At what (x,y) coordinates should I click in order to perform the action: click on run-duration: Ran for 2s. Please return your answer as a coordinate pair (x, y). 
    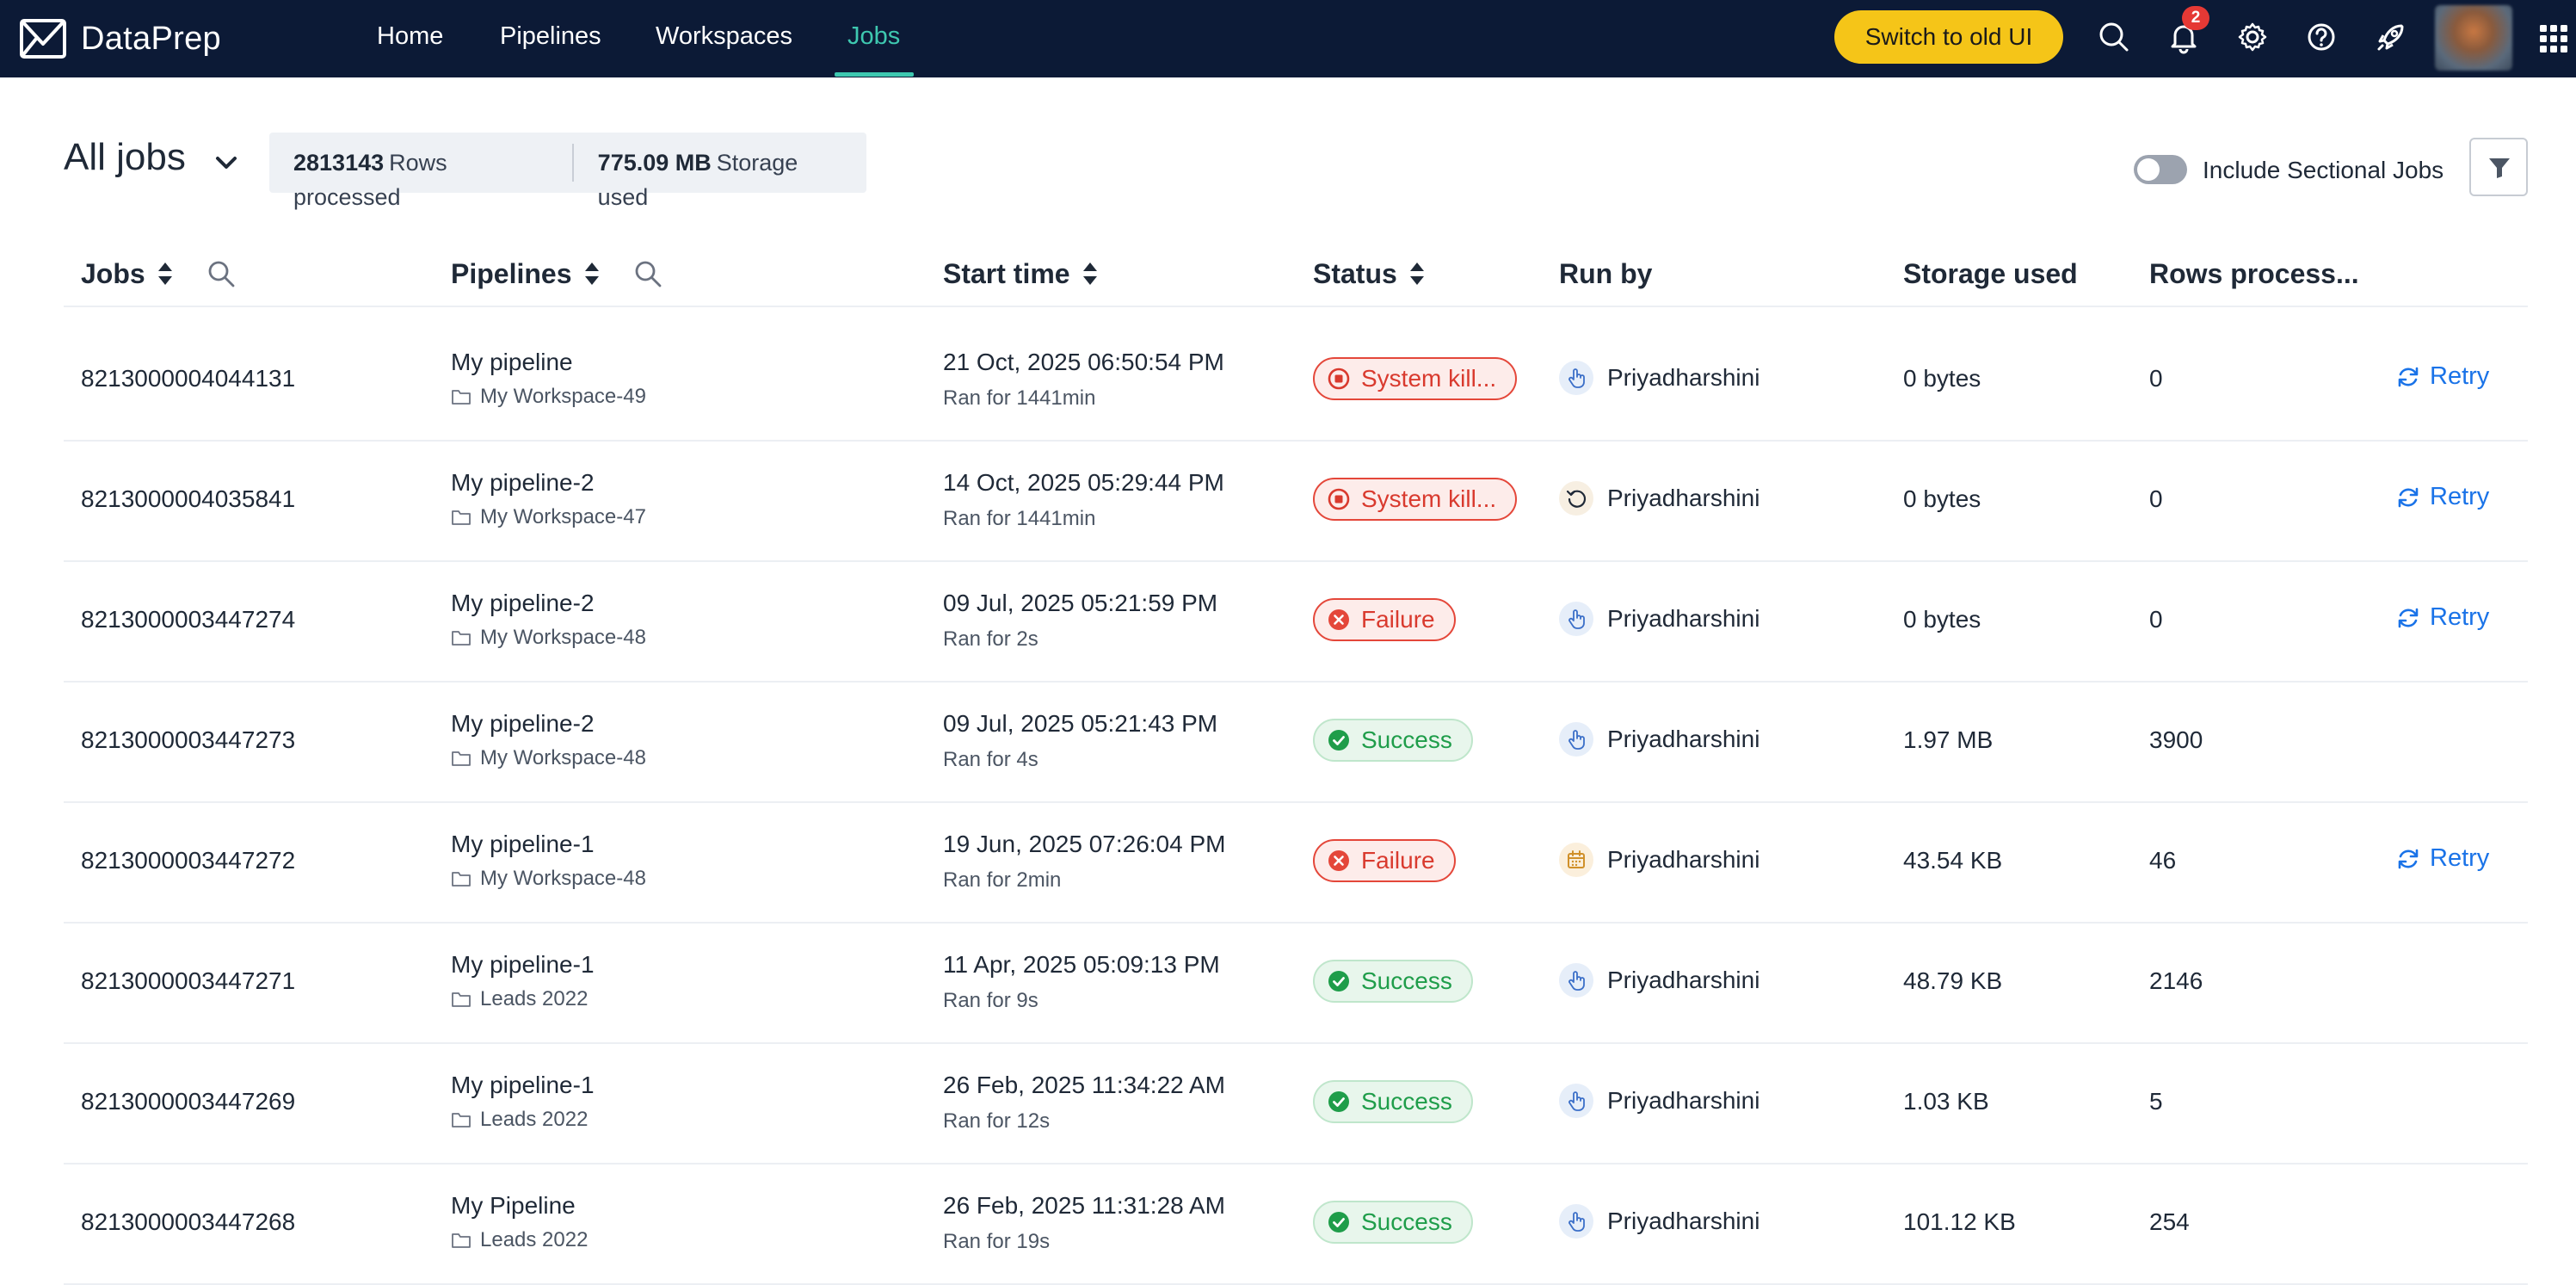
    Looking at the image, I should click on (991, 639).